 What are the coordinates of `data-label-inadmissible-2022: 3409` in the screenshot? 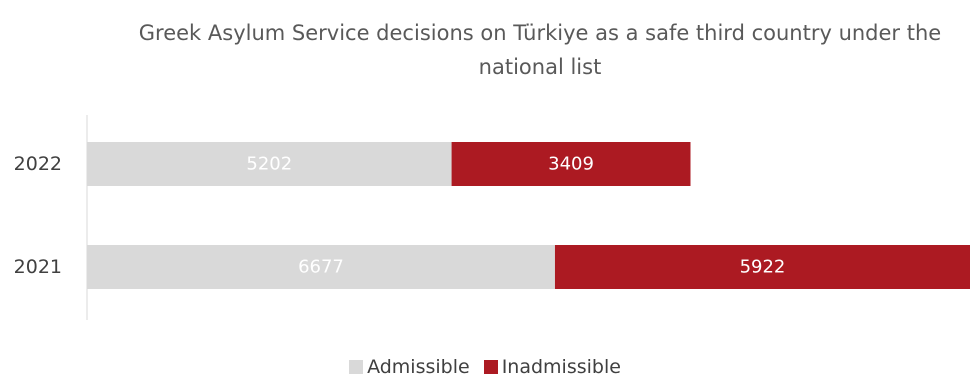 It's located at (571, 164).